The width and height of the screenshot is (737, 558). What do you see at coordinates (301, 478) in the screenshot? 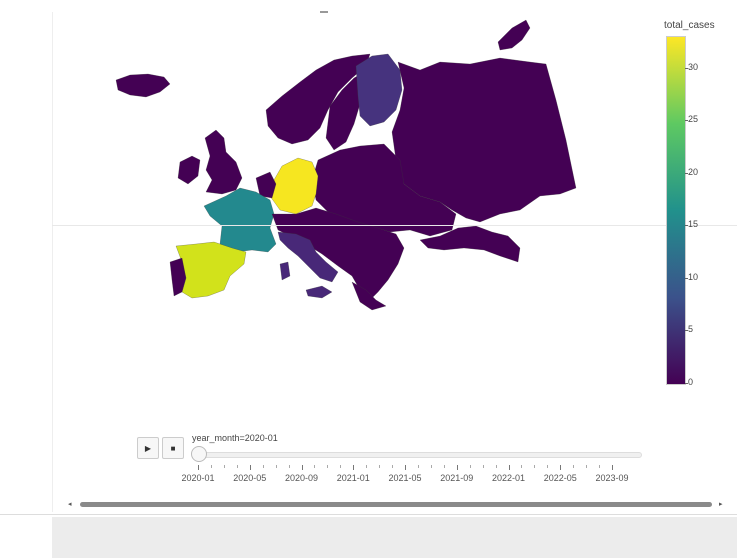
I see `slider-tick-label: 2020-09` at bounding box center [301, 478].